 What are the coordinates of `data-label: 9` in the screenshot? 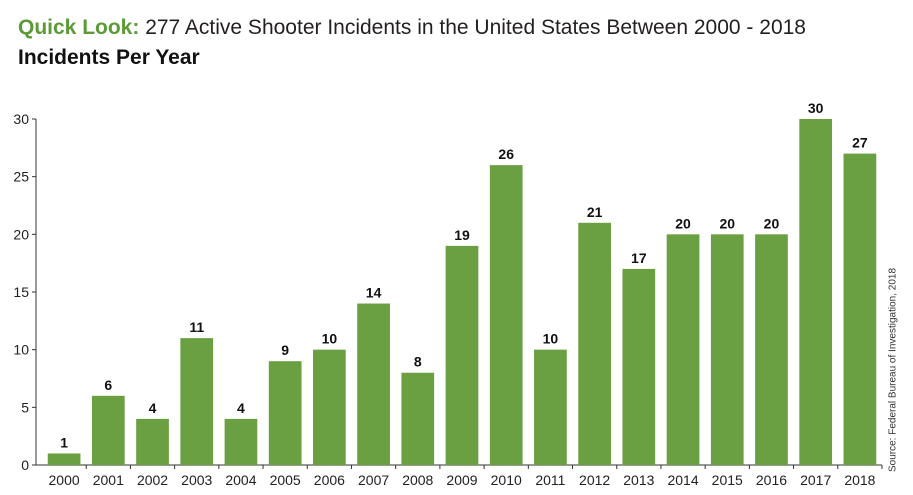 It's located at (285, 350).